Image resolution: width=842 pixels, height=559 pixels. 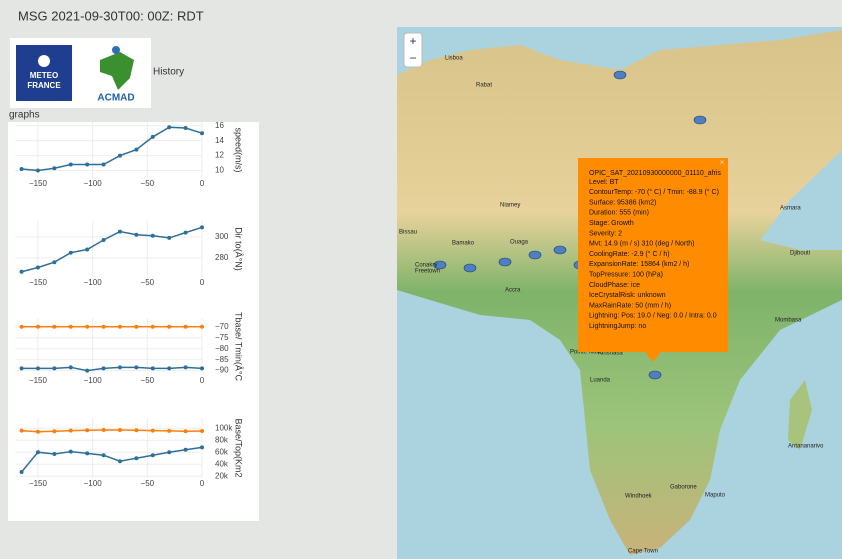 What do you see at coordinates (630, 305) in the screenshot?
I see `popup-line: MaxRainRate: 50 (mm / h)` at bounding box center [630, 305].